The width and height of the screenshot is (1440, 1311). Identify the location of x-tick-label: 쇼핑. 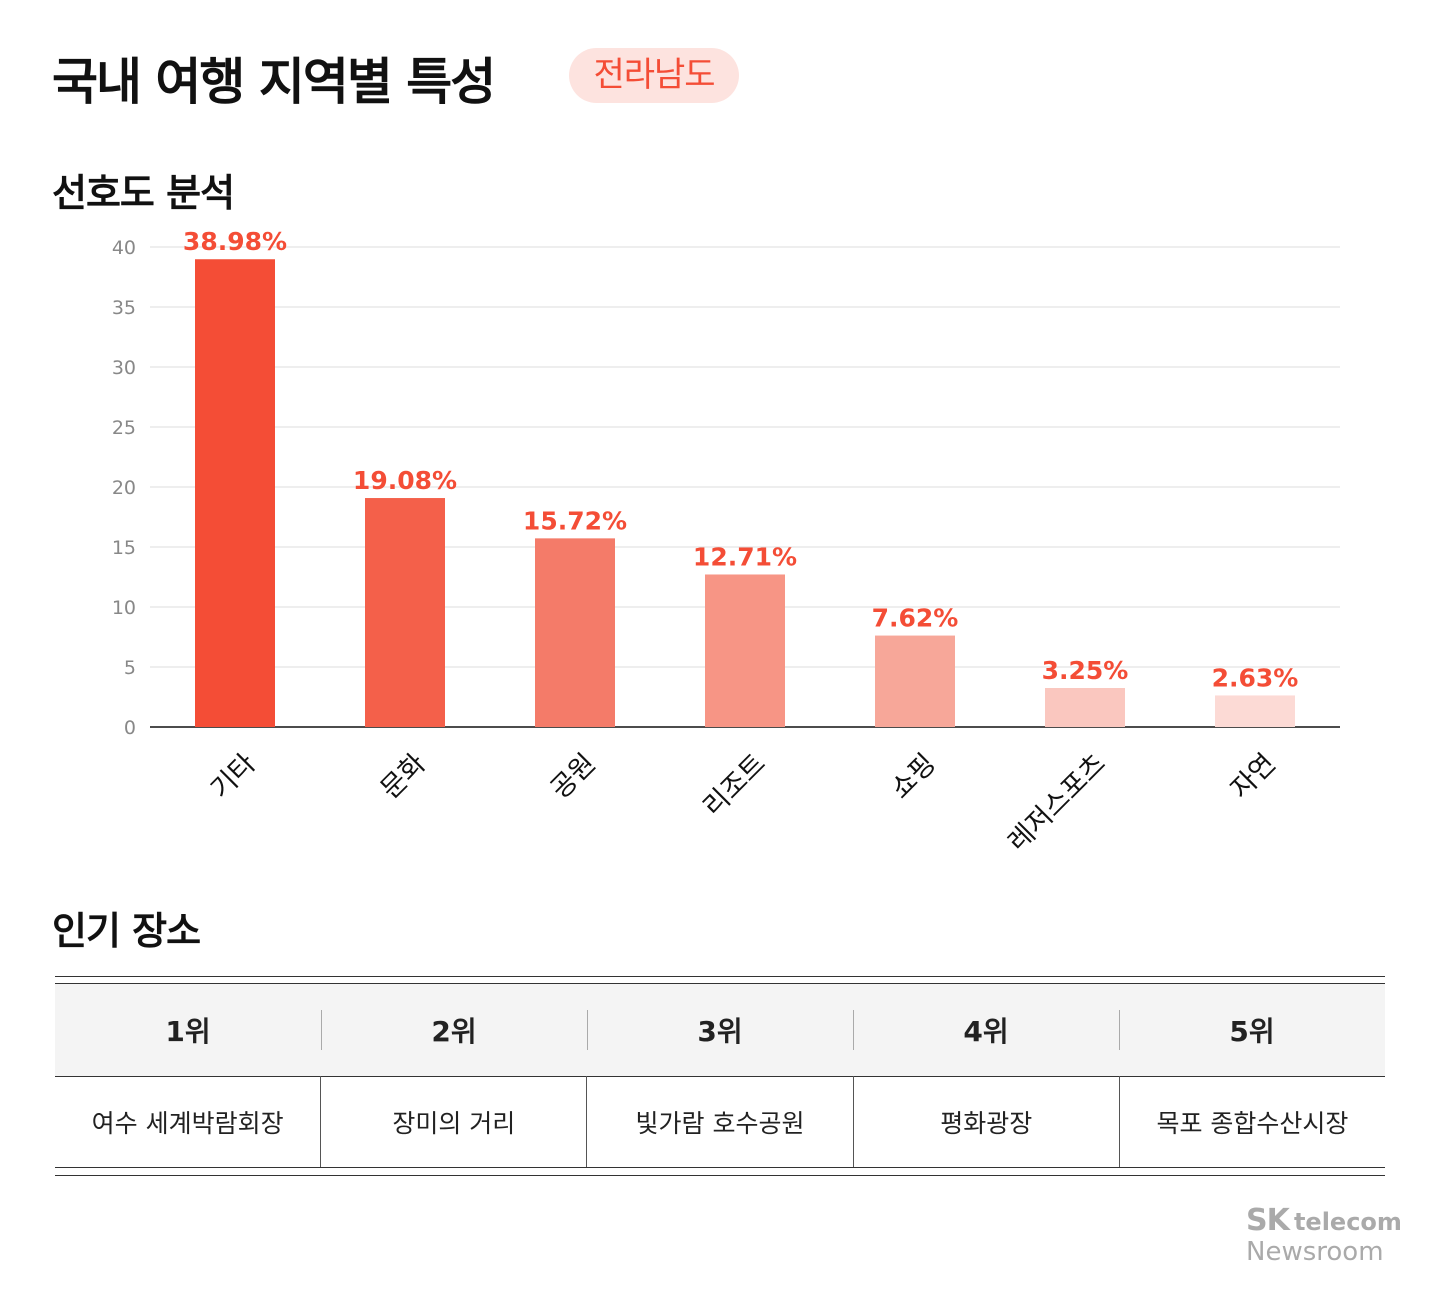
(913, 776).